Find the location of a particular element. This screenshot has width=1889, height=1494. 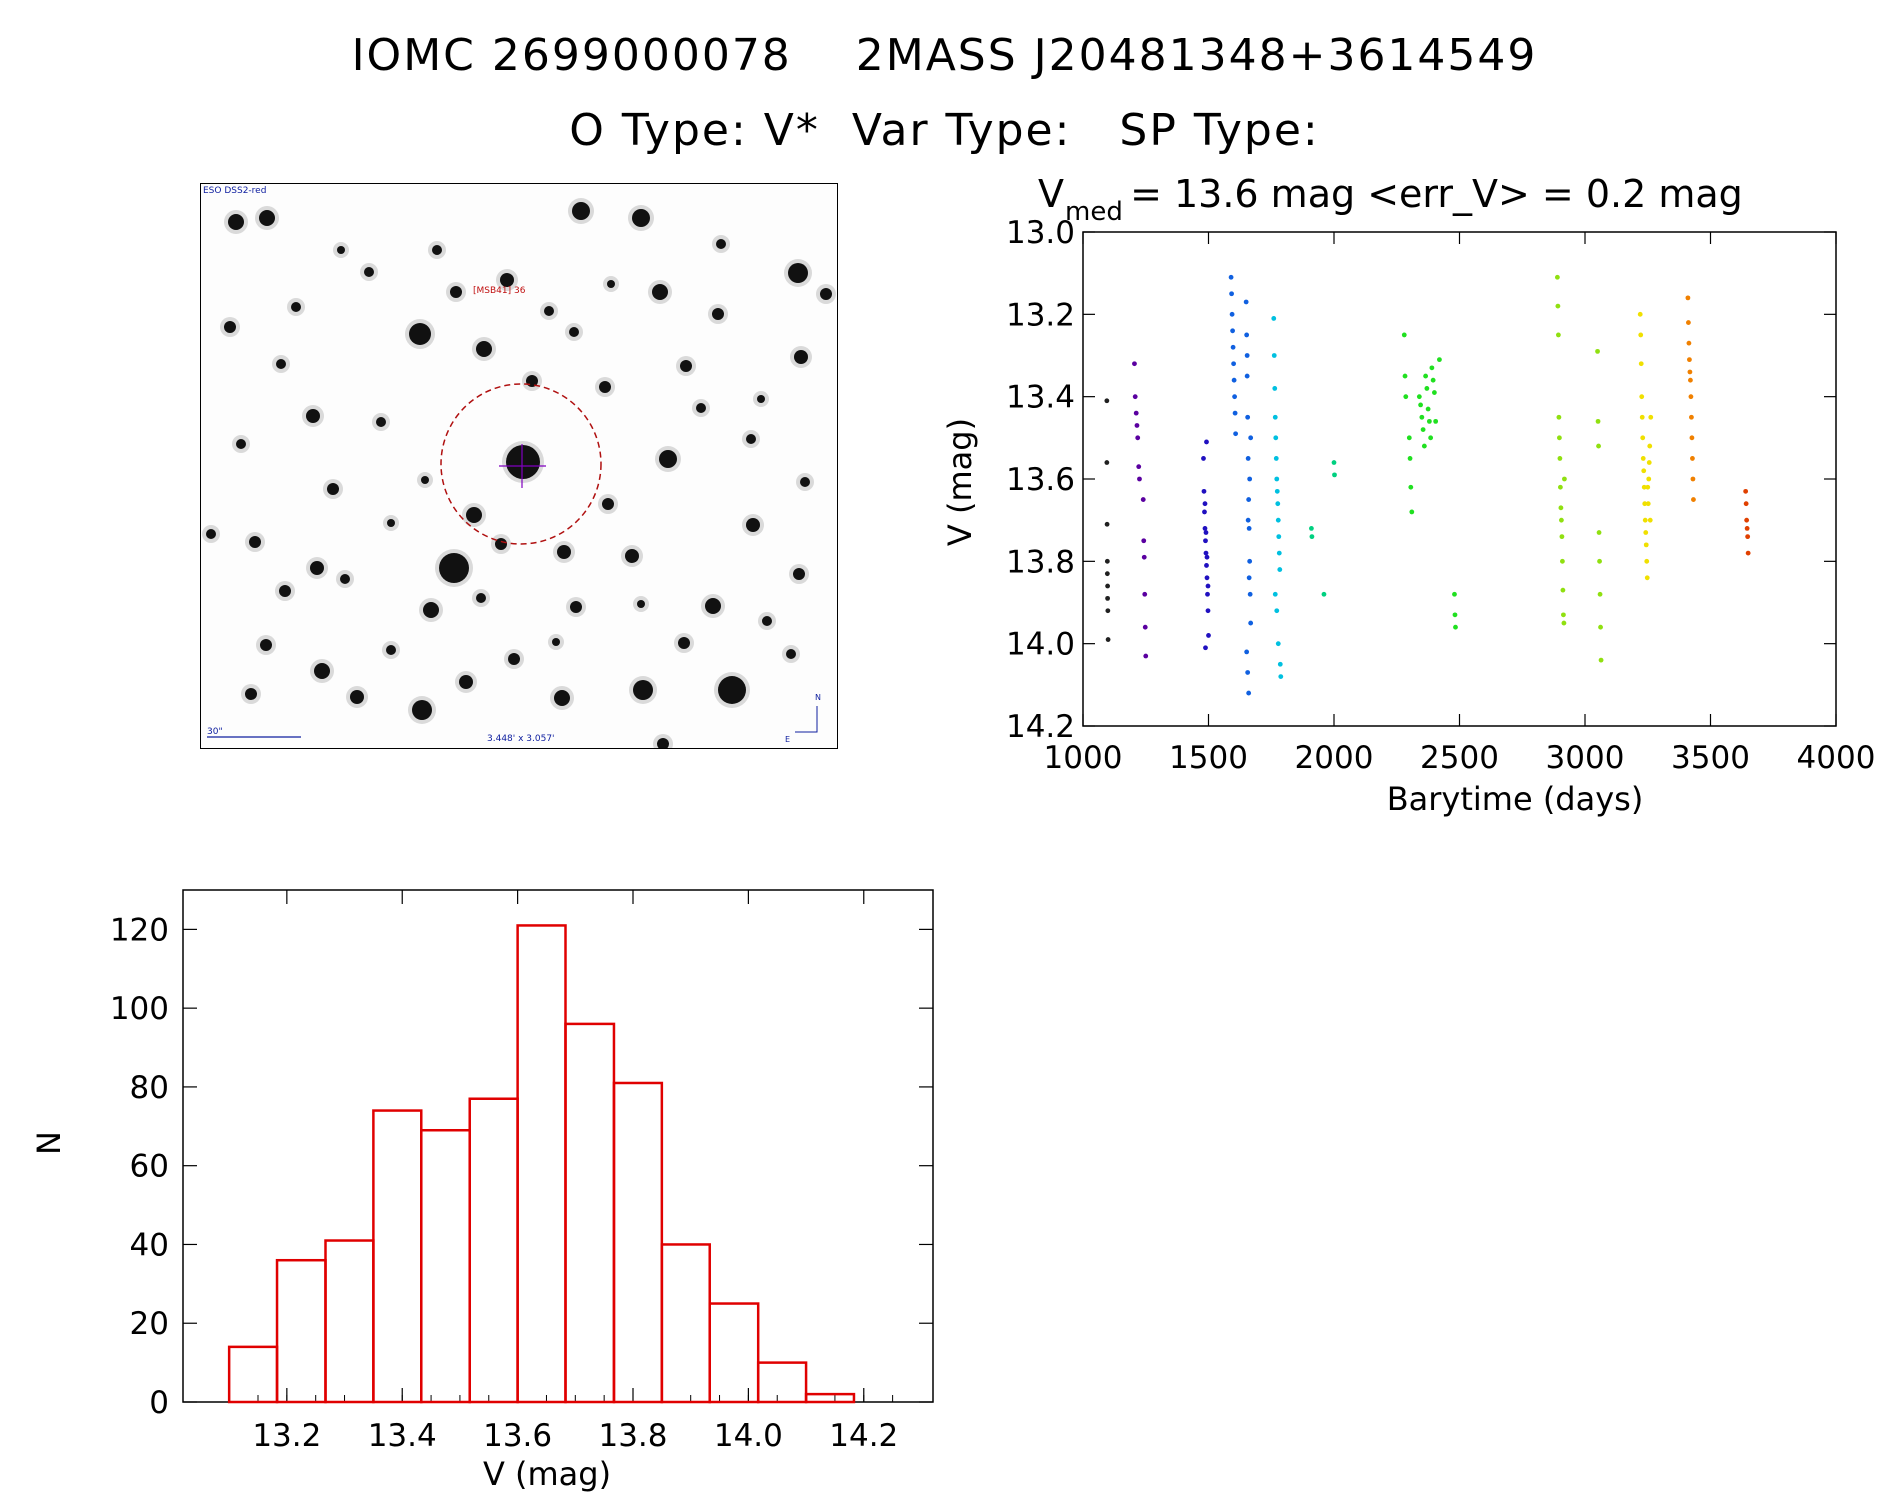

hist-plot-frame is located at coordinates (558, 1146).